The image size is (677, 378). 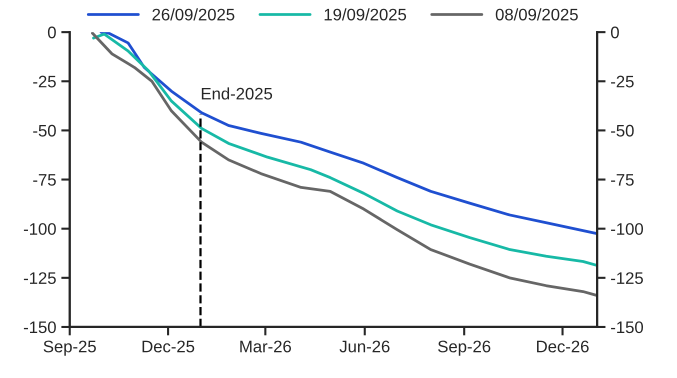 What do you see at coordinates (44, 82) in the screenshot?
I see `y-tick-label: -25` at bounding box center [44, 82].